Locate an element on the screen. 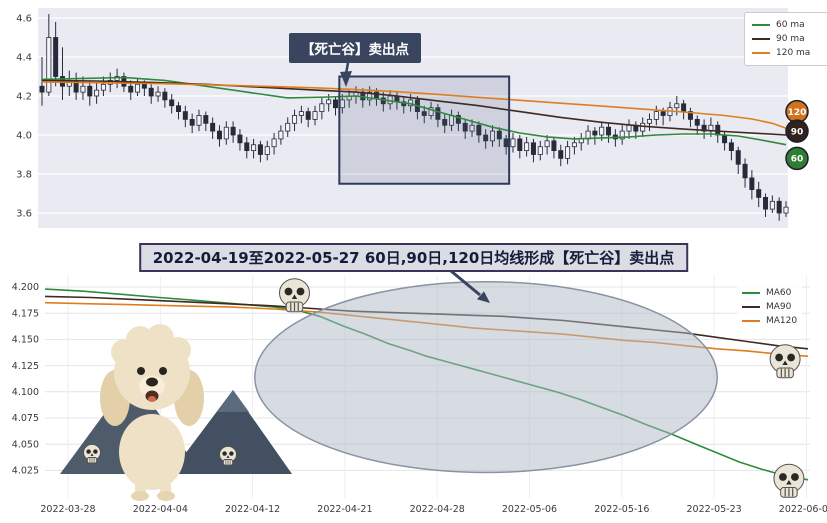  top-legend: 60 ma 90 ma 120 ma is located at coordinates (785, 39).